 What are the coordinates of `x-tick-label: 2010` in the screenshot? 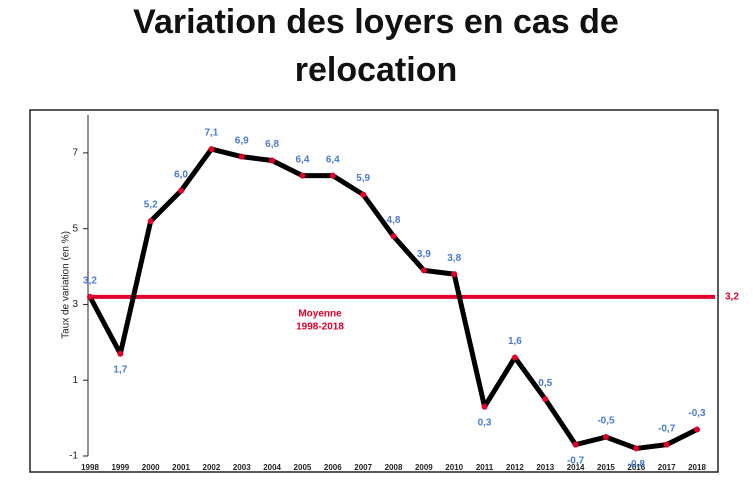 It's located at (454, 467).